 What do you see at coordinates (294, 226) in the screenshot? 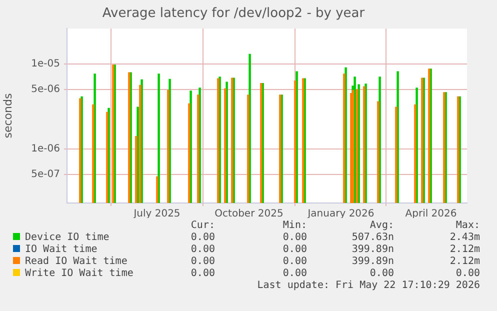
I see `text: Min:` at bounding box center [294, 226].